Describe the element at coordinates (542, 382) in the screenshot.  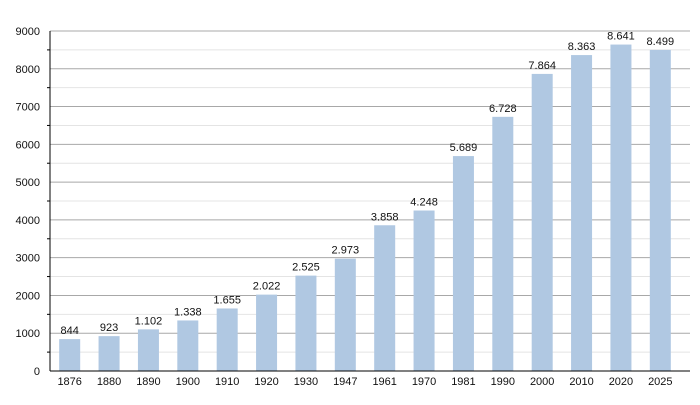
I see `x-tick-label: 2000` at that location.